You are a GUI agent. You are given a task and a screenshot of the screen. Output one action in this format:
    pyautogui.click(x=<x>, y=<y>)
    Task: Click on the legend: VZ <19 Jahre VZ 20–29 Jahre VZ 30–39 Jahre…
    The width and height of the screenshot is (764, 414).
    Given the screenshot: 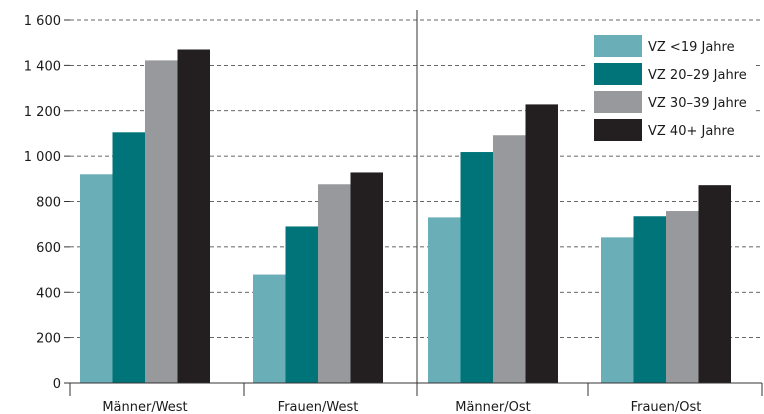 What is the action you would take?
    pyautogui.click(x=670, y=88)
    